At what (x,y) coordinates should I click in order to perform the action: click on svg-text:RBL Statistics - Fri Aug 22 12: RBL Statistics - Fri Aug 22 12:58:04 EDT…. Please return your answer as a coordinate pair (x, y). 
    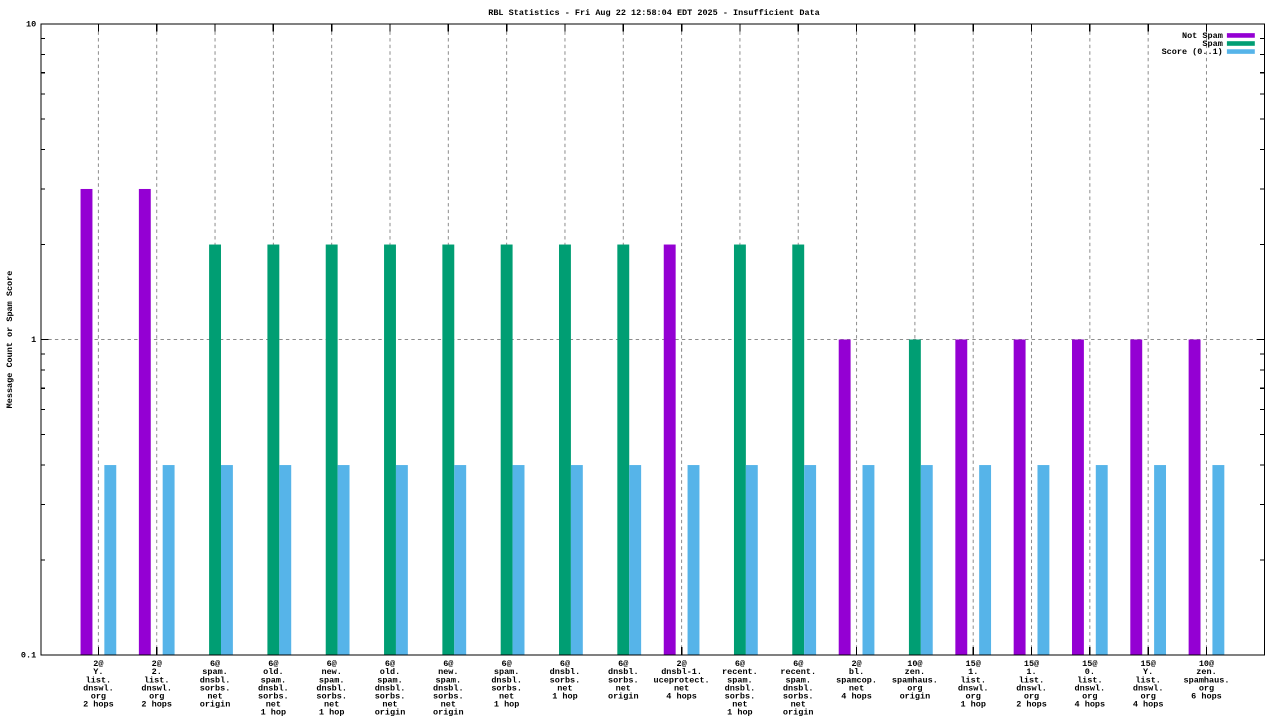
    Looking at the image, I should click on (654, 13).